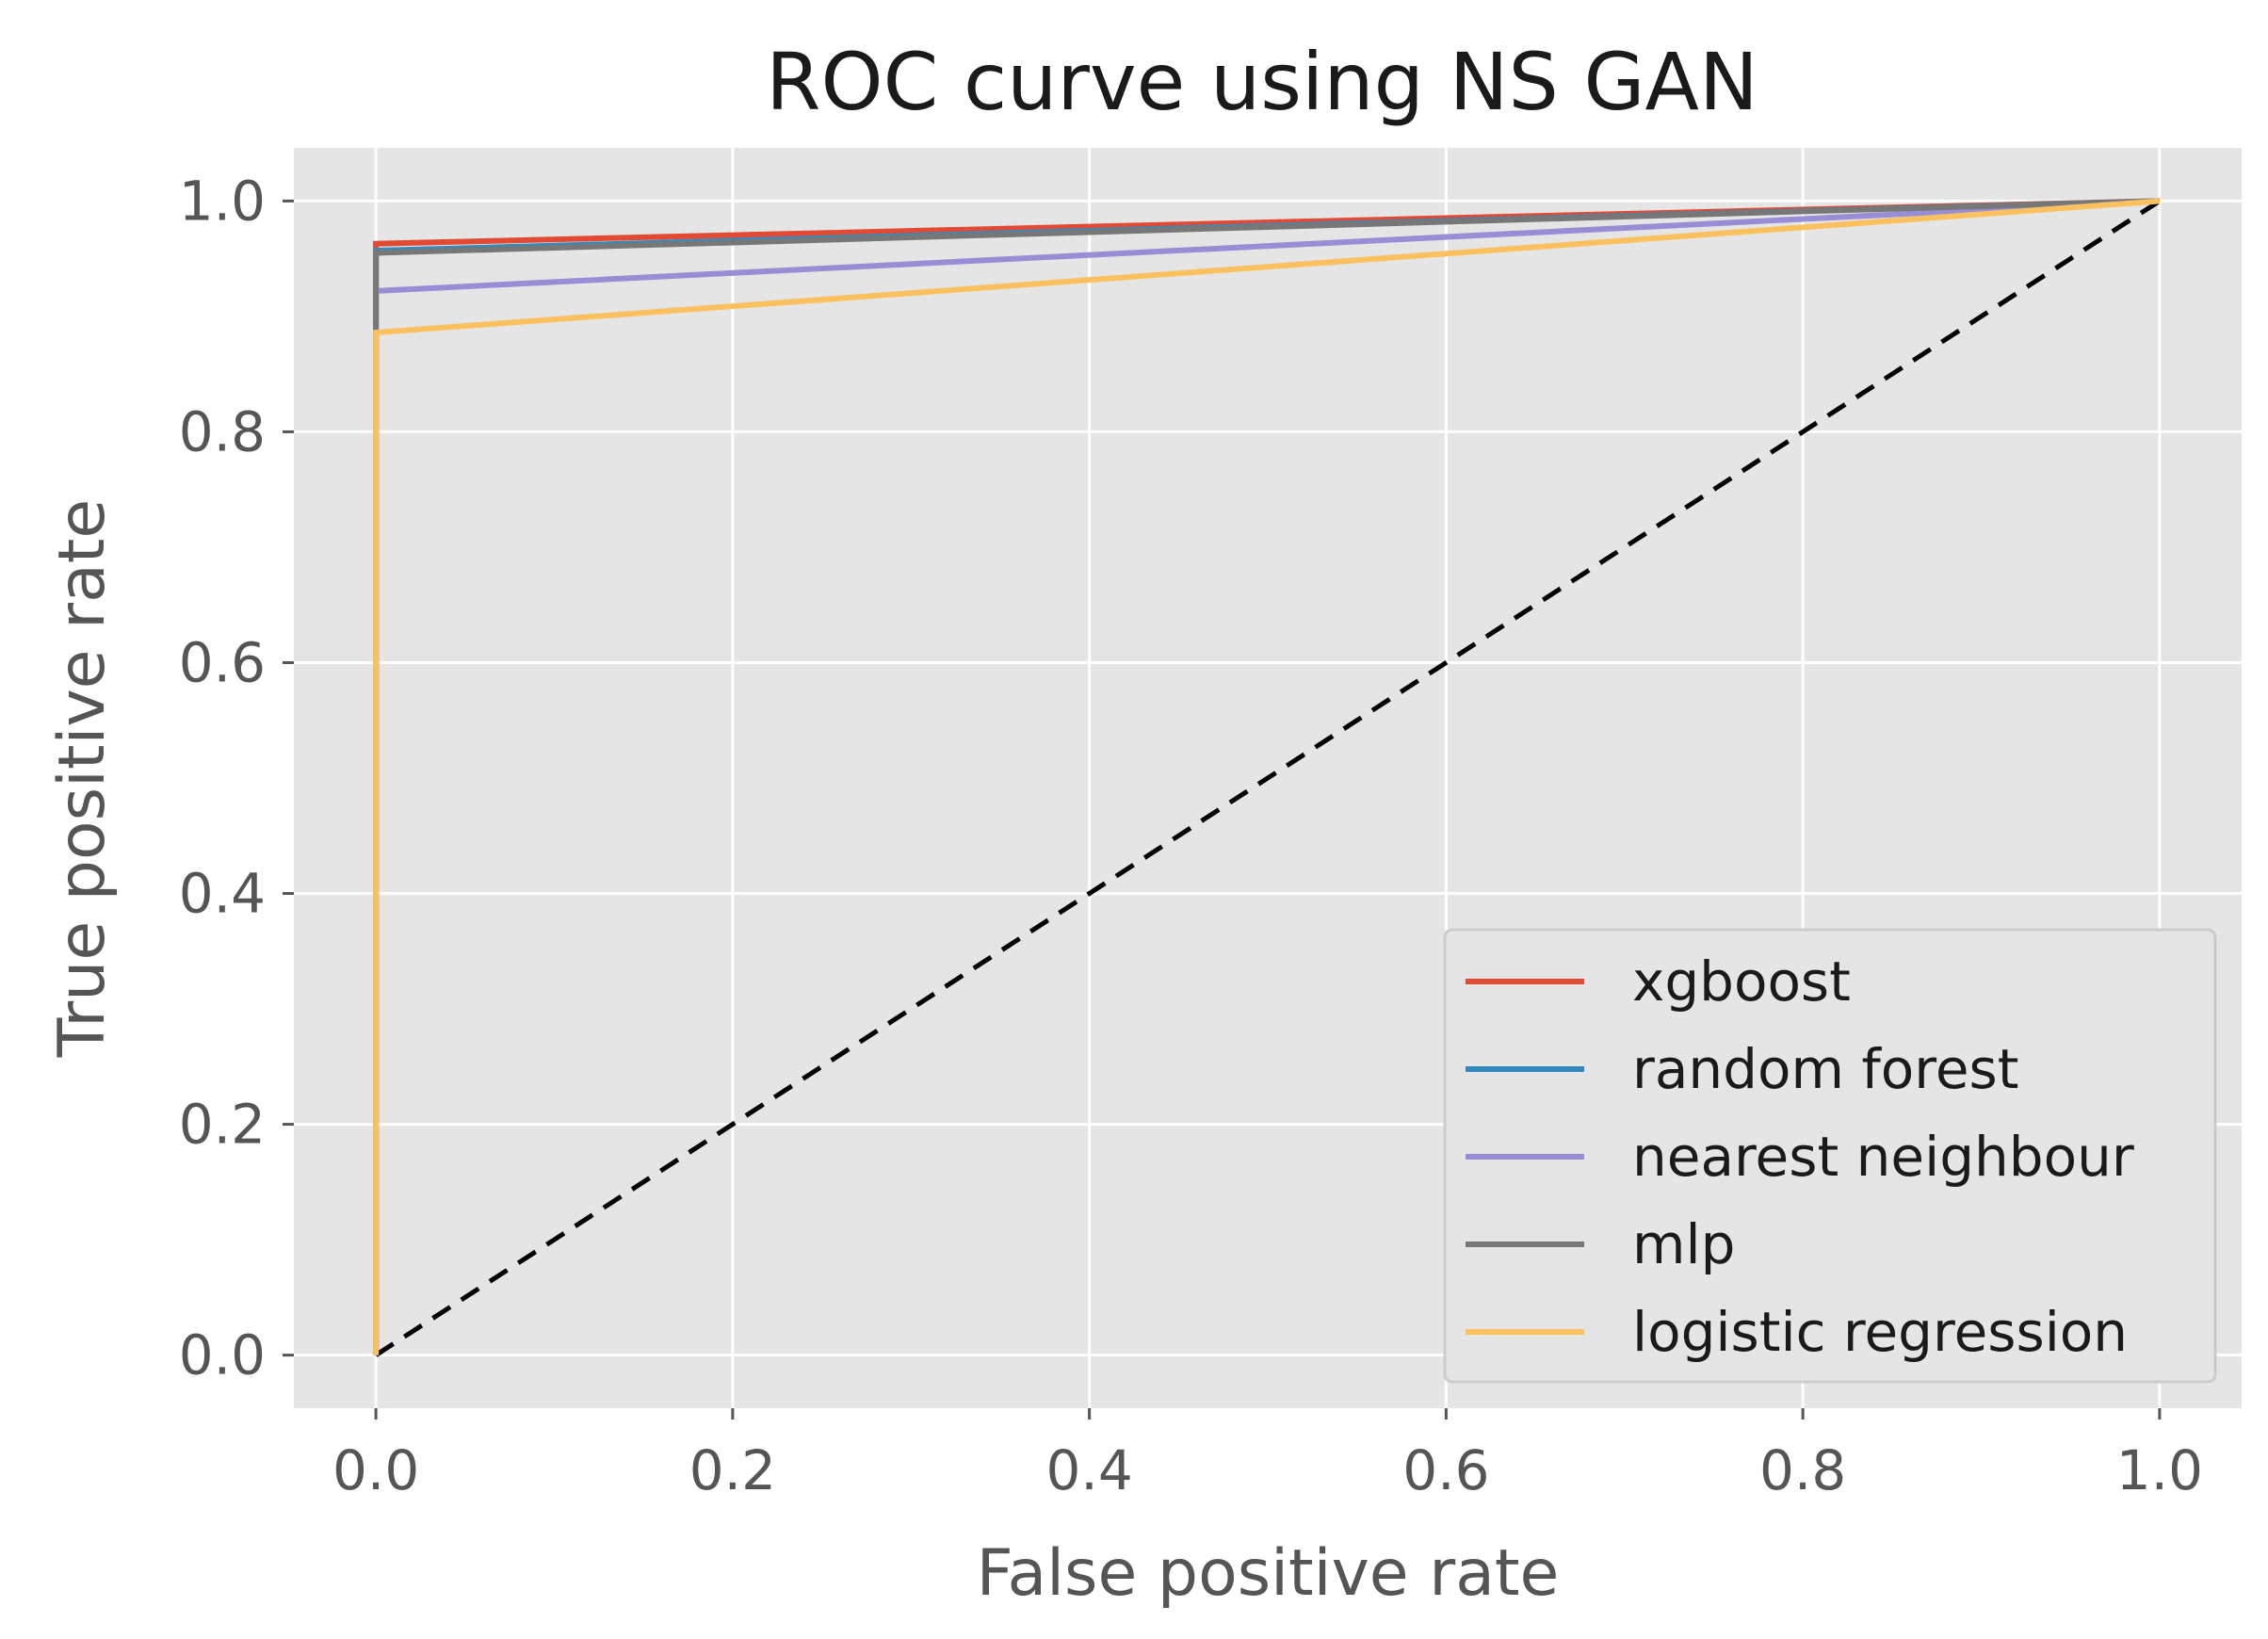  I want to click on legend-label-random-forest: random forest, so click(1825, 1069).